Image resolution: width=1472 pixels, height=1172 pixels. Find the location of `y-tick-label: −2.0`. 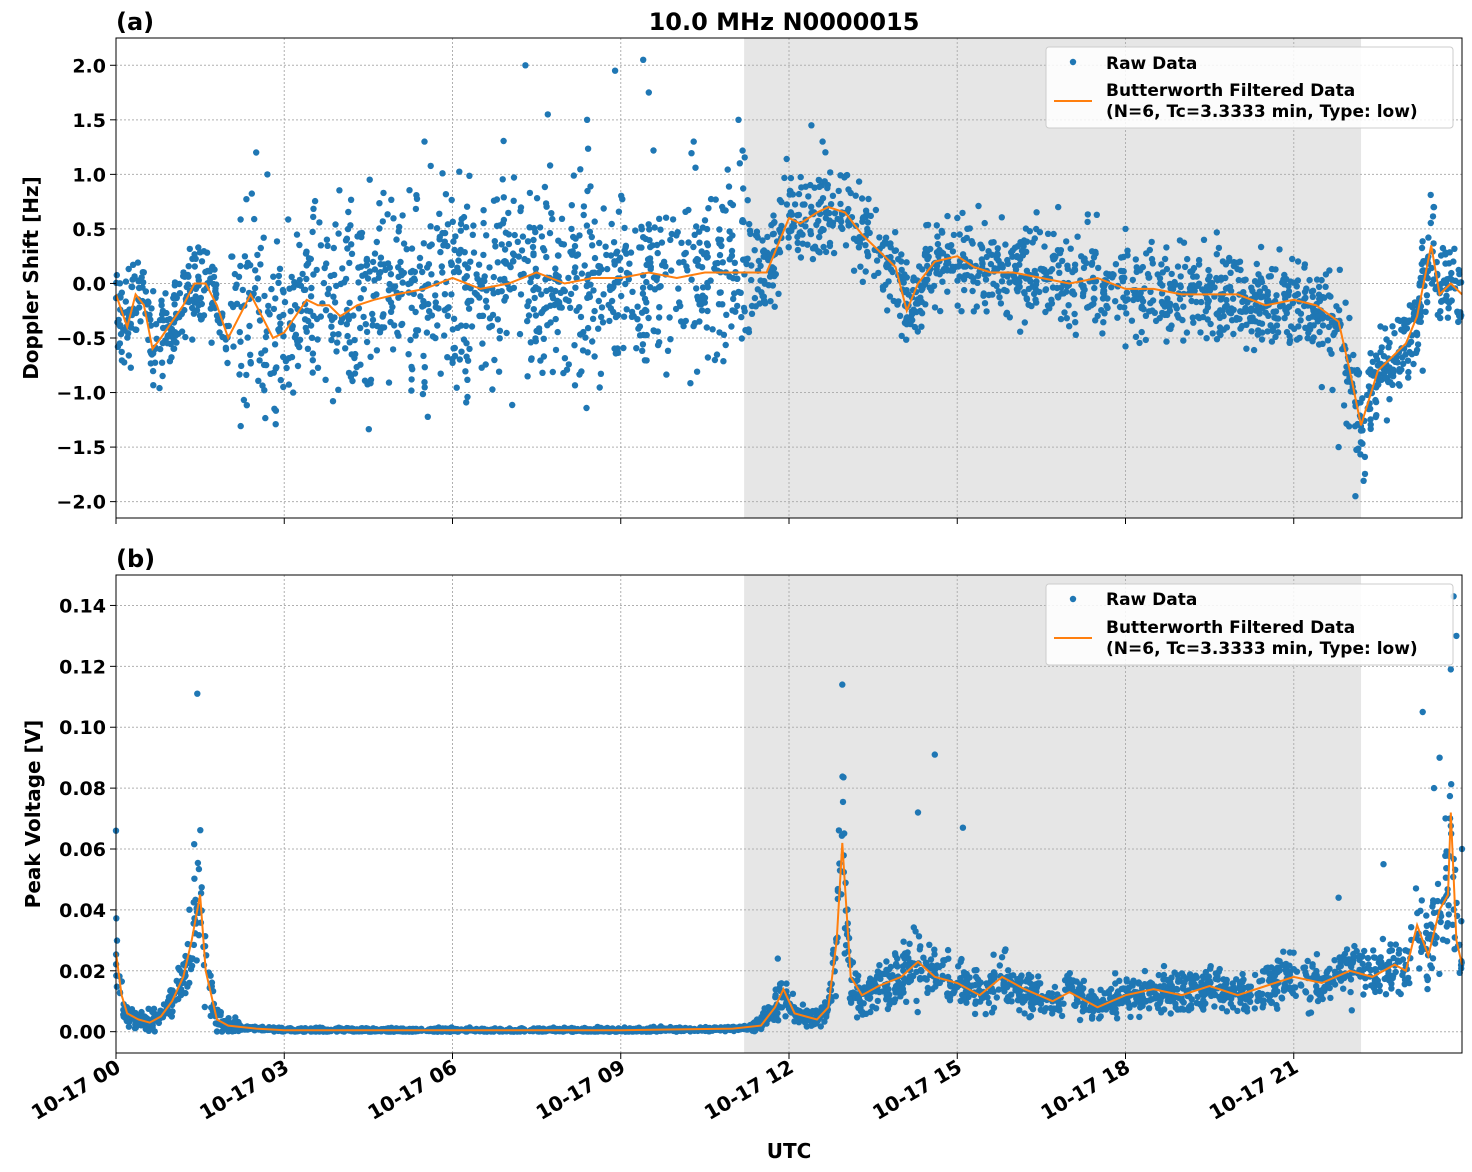

y-tick-label: −2.0 is located at coordinates (81, 503).